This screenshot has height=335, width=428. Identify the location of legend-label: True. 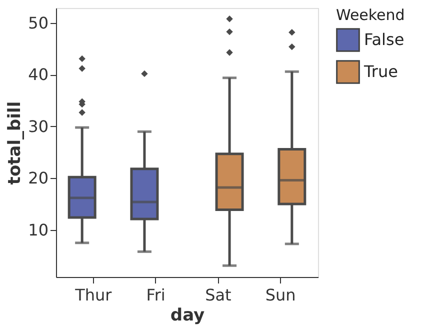
(380, 71).